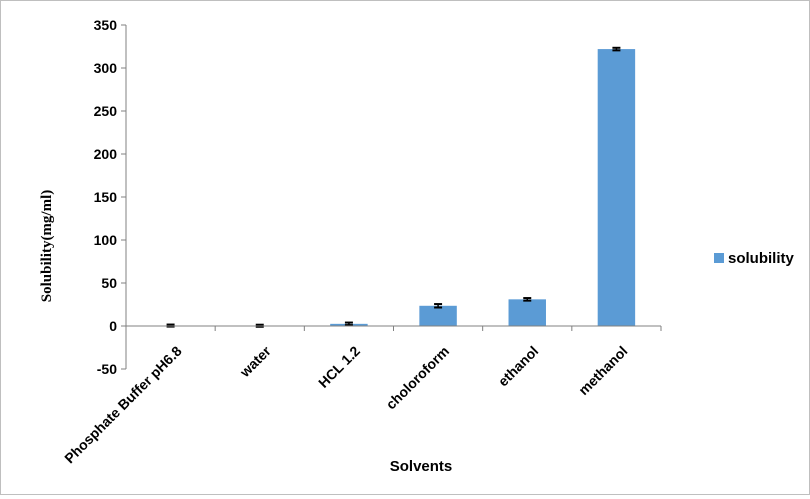  Describe the element at coordinates (602, 370) in the screenshot. I see `x-category-label: methanol` at that location.